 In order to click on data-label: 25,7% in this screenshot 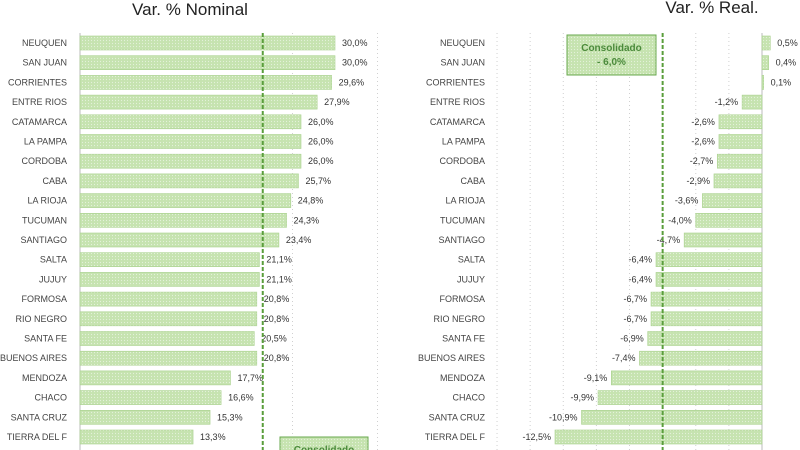, I will do `click(318, 181)`.